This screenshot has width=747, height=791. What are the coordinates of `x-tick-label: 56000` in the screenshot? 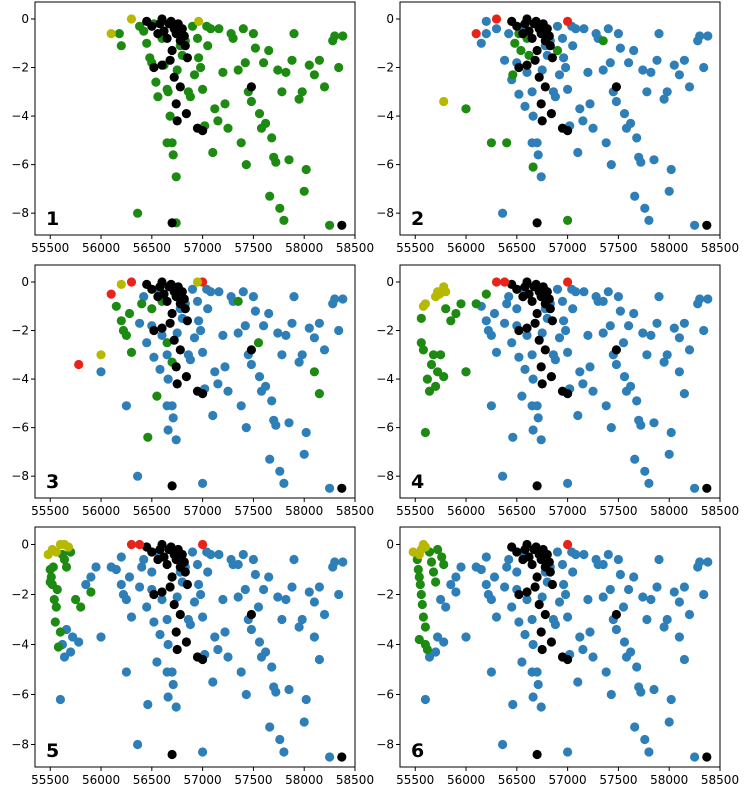 It's located at (466, 511).